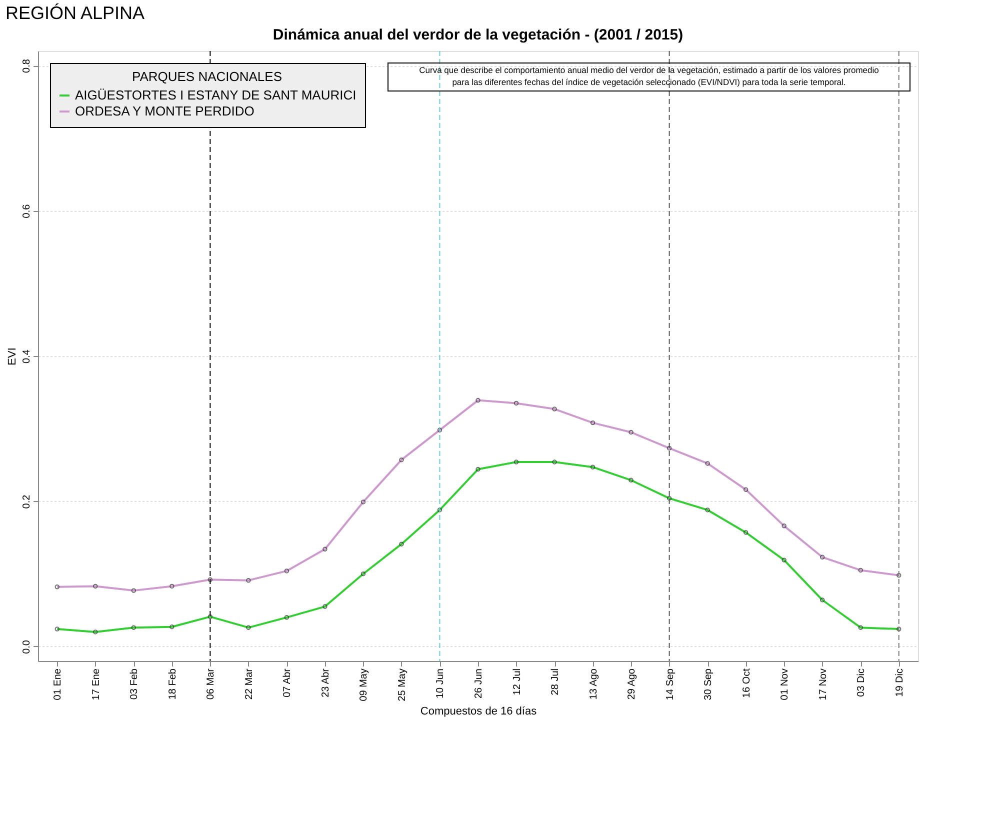  Describe the element at coordinates (746, 683) in the screenshot. I see `x-tick-label: 16 Oct` at that location.